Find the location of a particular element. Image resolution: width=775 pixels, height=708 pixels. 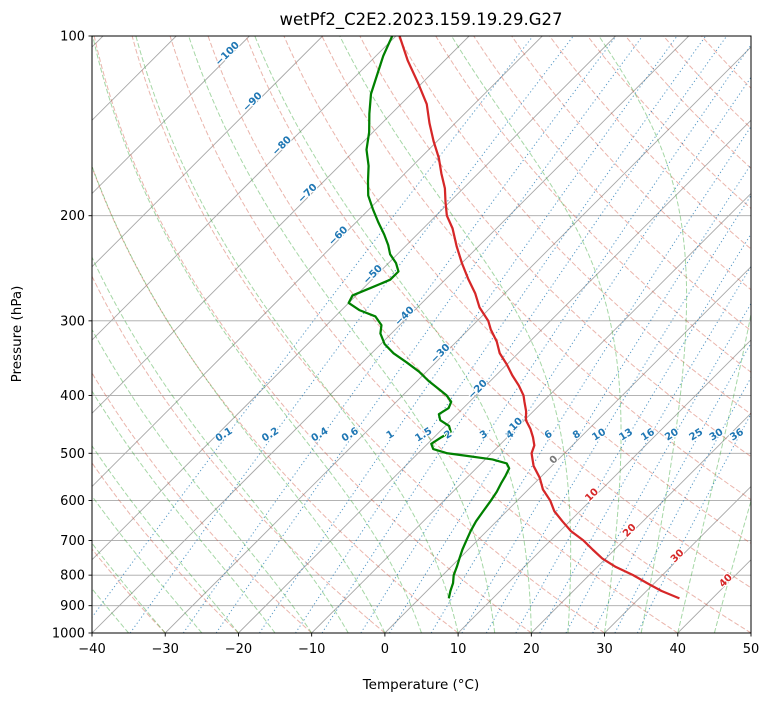

chart-title: wetPf2_C2E2.2023.159.19.29.G27 is located at coordinates (420, 20).